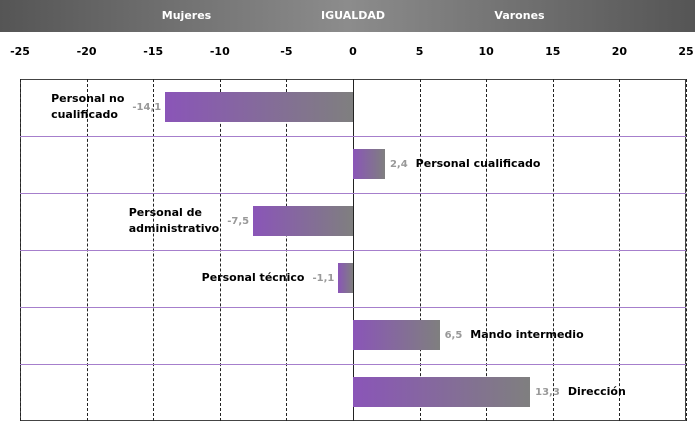  Describe the element at coordinates (619, 51) in the screenshot. I see `x-tick-label: 20` at that location.